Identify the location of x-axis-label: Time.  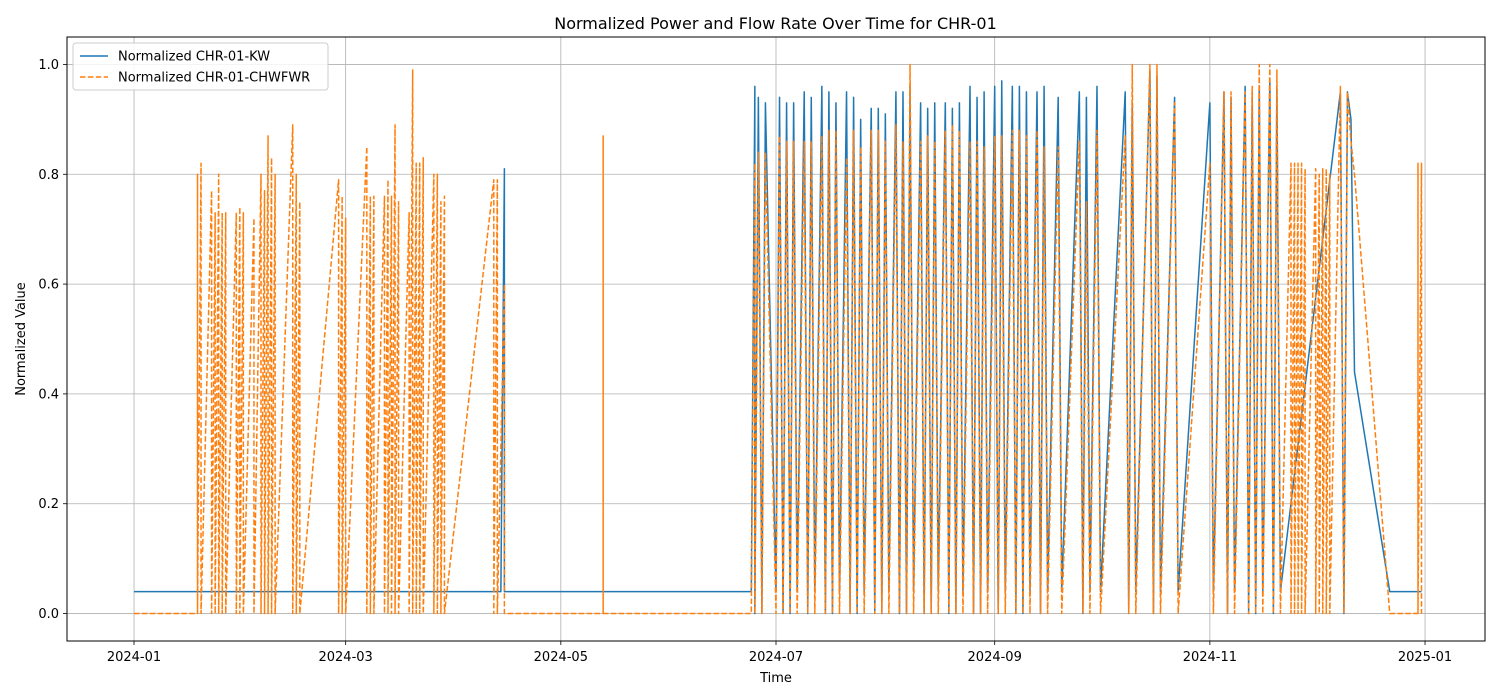
(775, 678).